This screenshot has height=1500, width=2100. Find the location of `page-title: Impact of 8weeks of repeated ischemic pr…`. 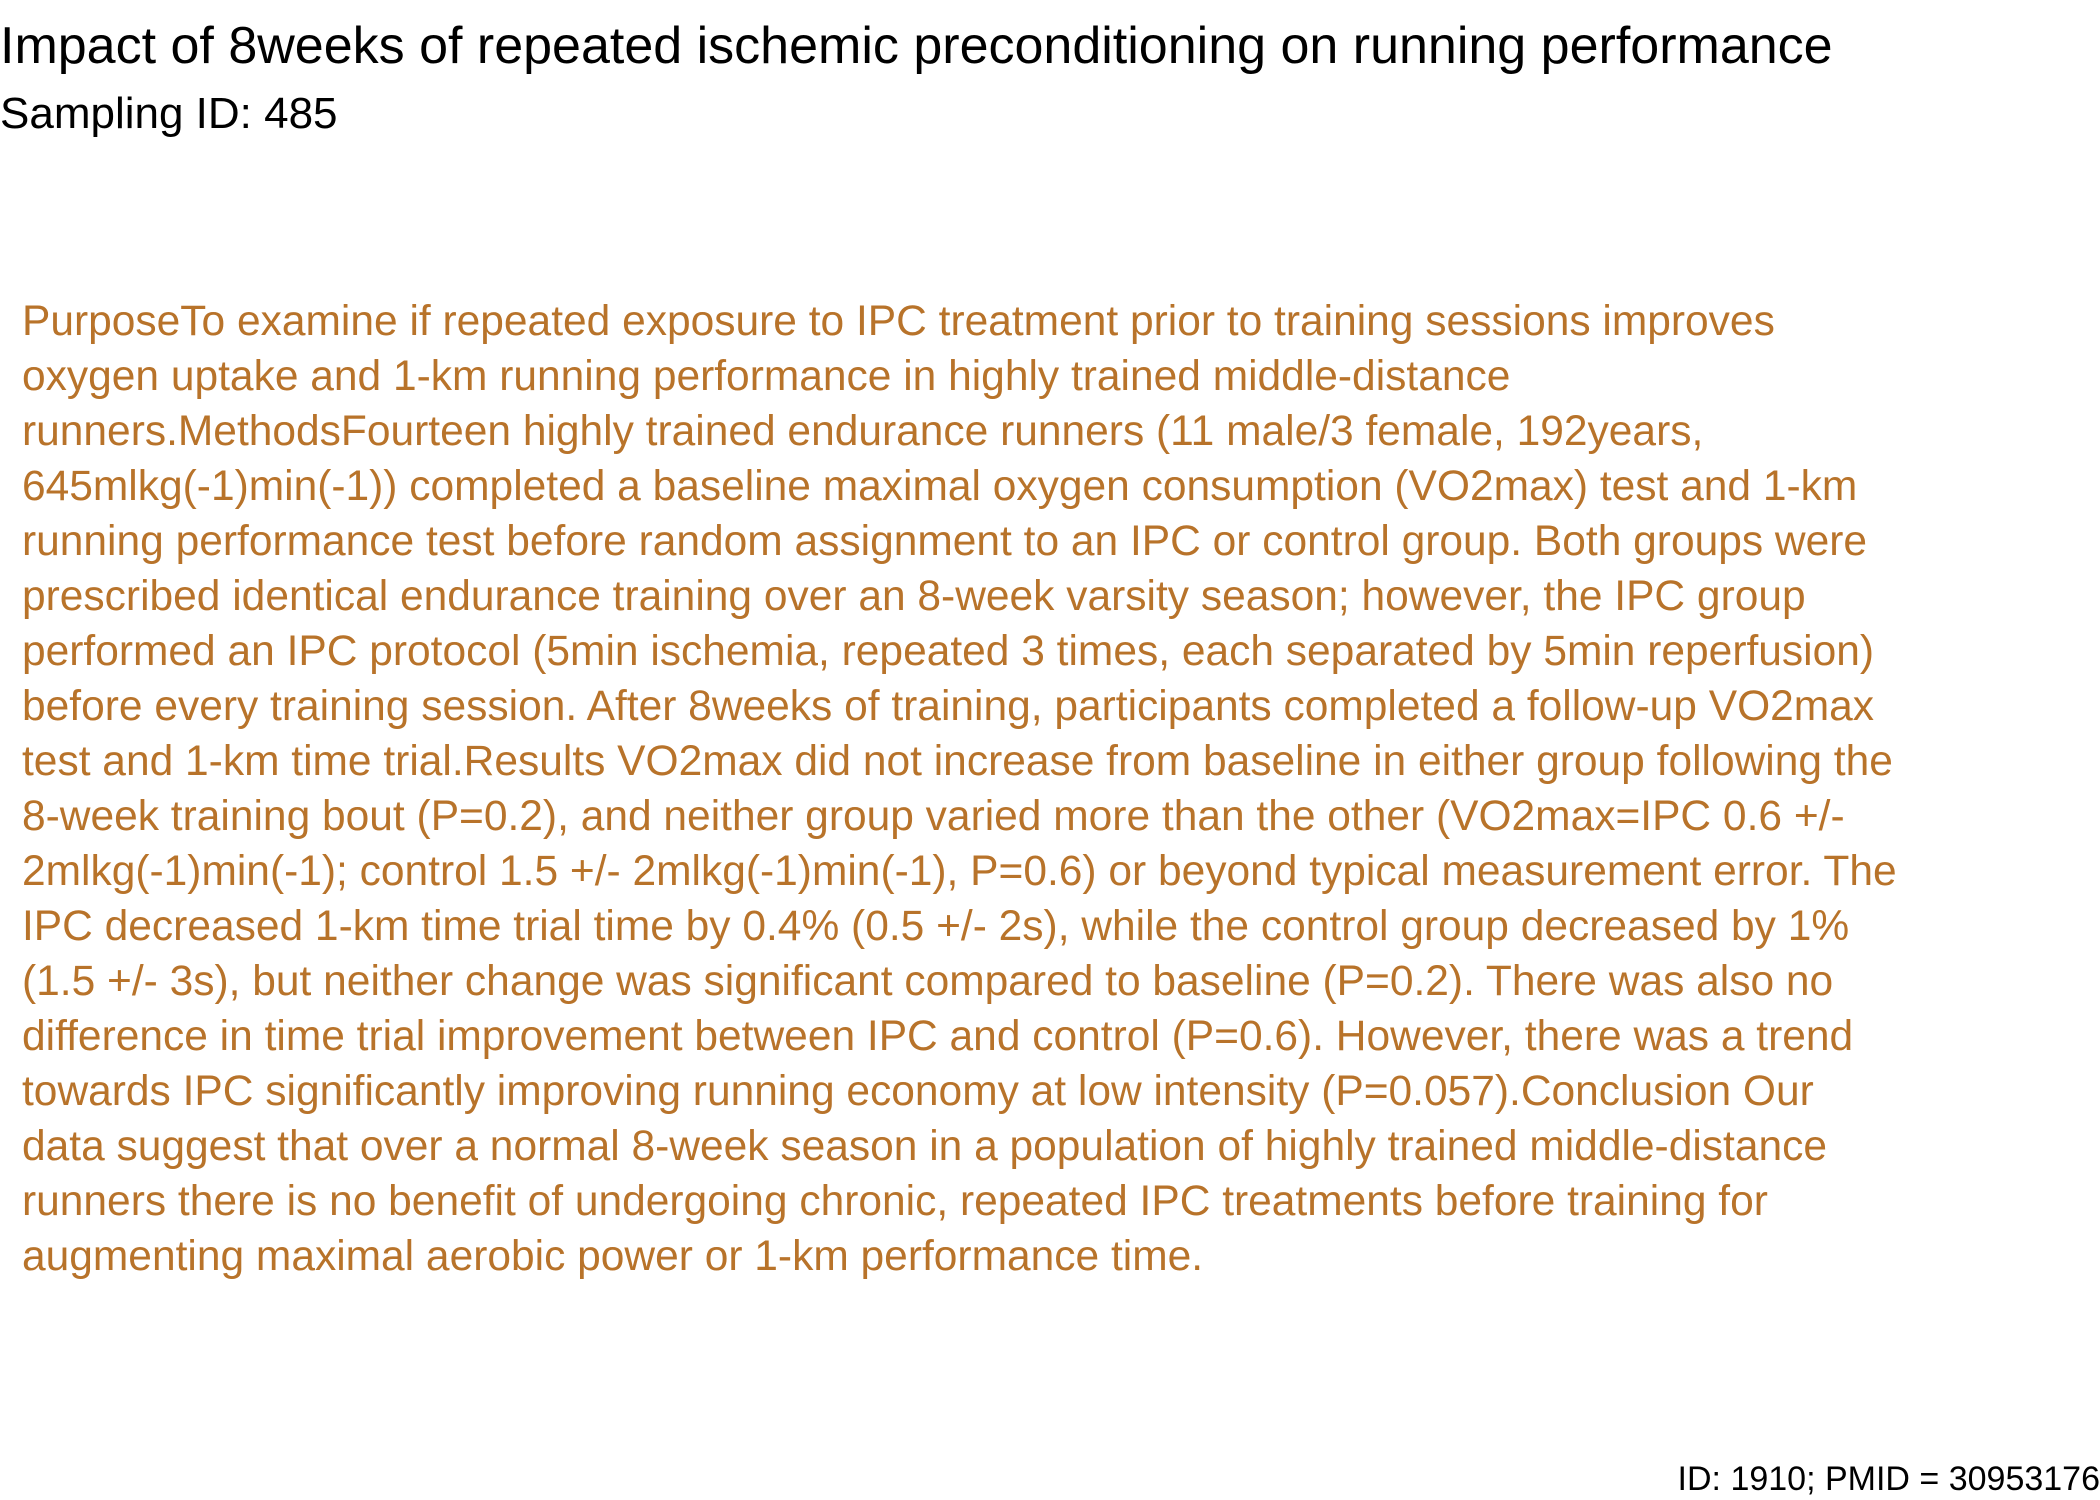

page-title: Impact of 8weeks of repeated ischemic pr… is located at coordinates (916, 46).